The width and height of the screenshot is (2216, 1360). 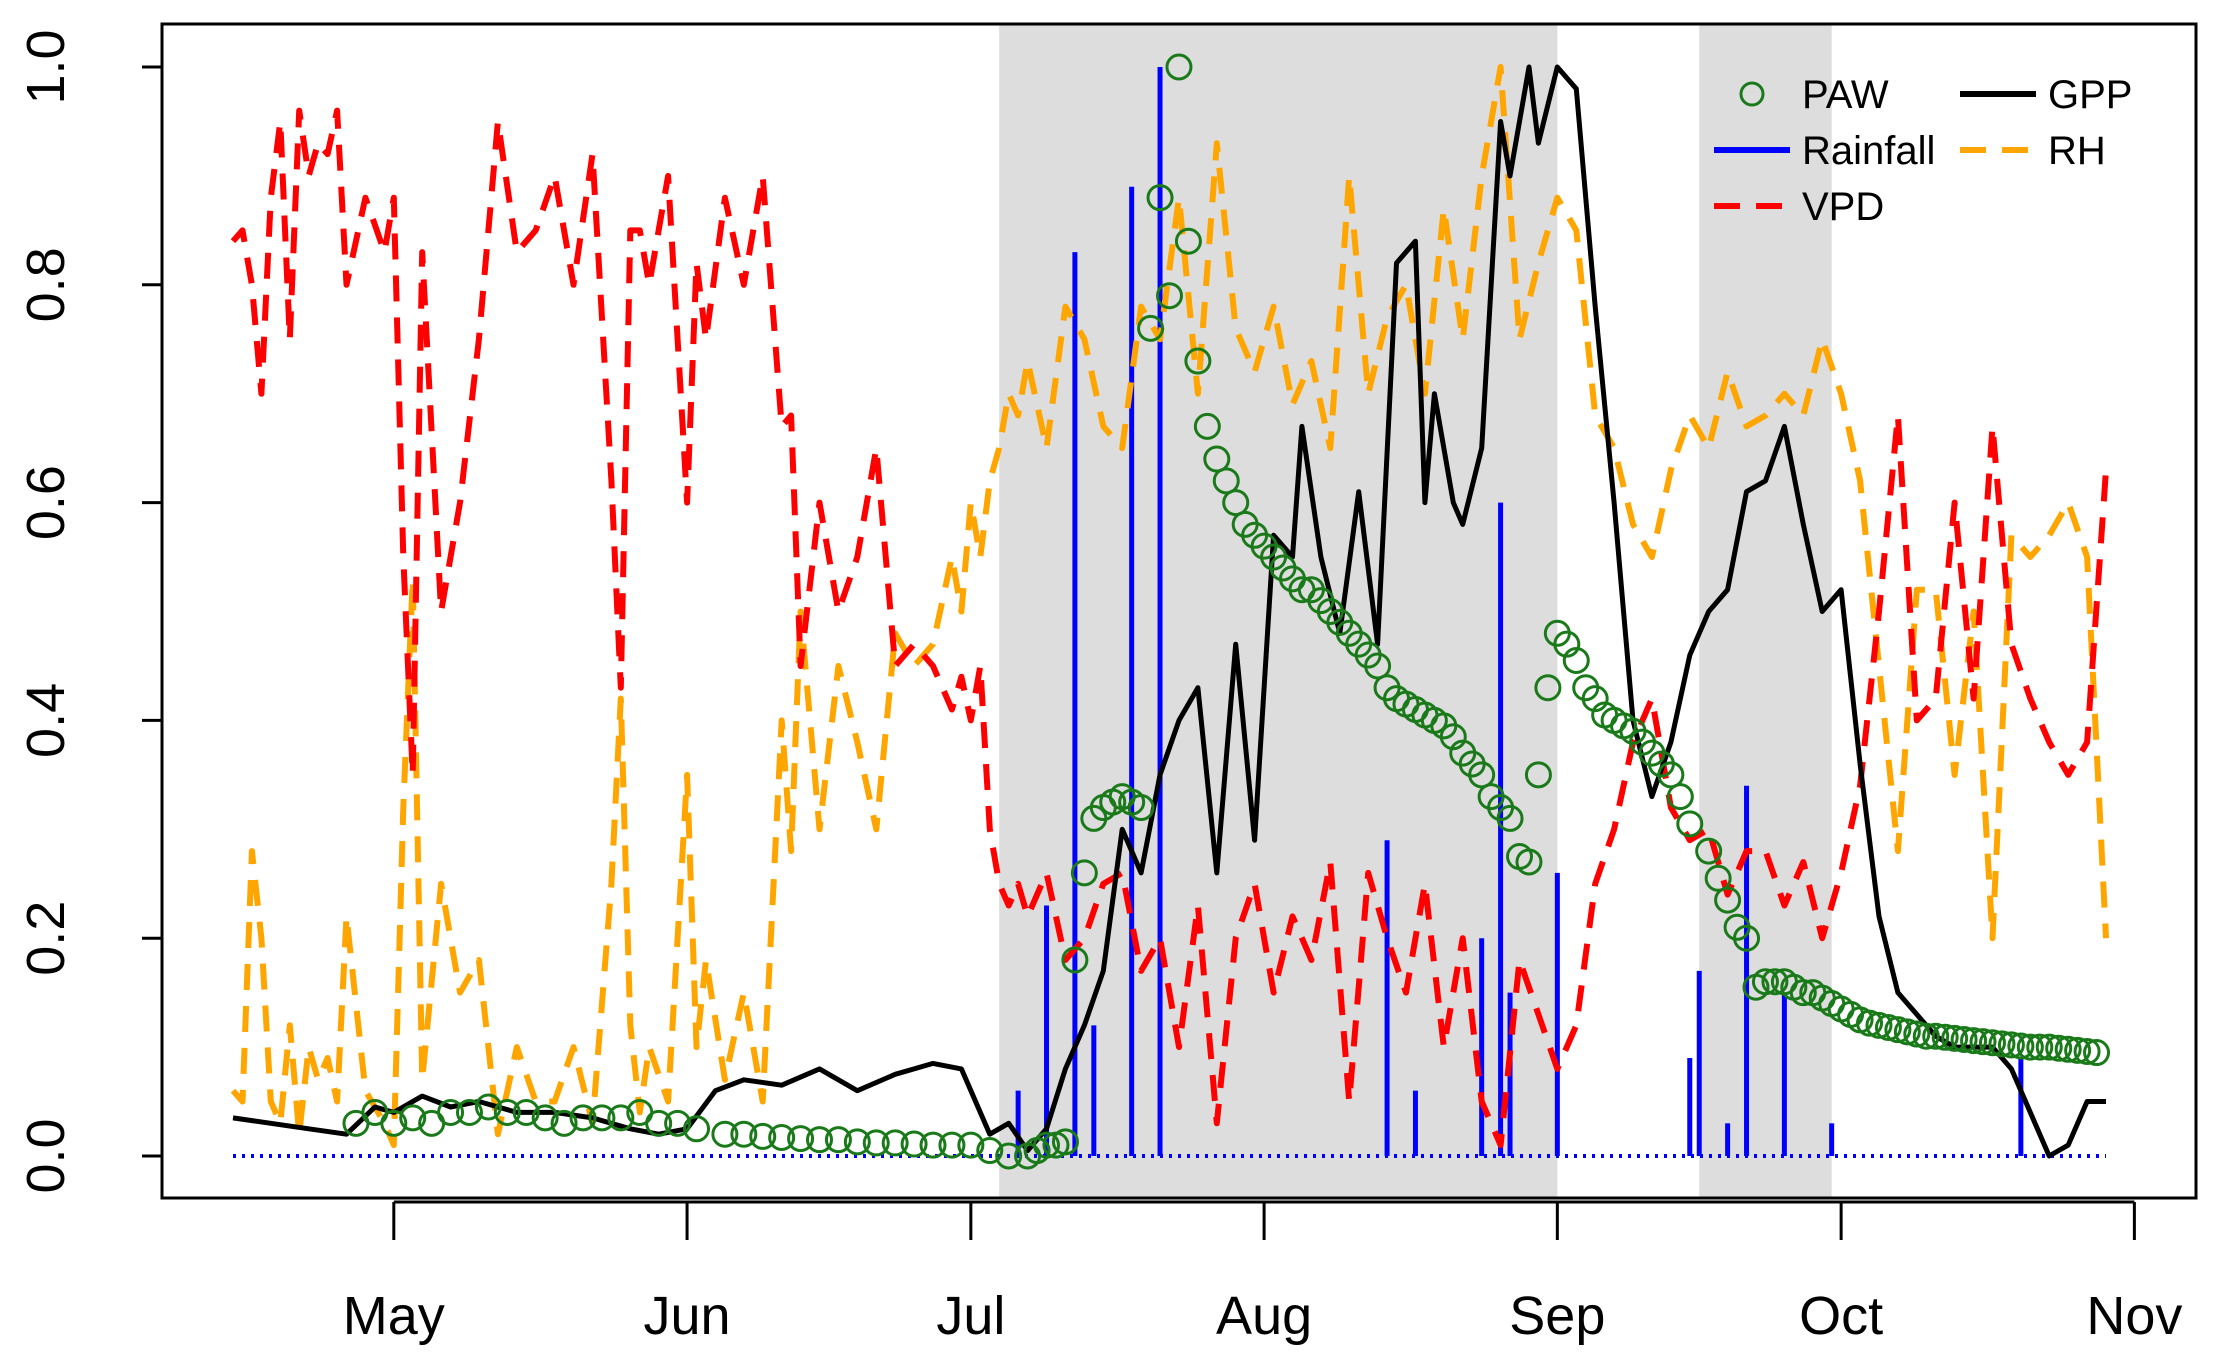 What do you see at coordinates (46, 284) in the screenshot?
I see `y-tick-label: 0.8` at bounding box center [46, 284].